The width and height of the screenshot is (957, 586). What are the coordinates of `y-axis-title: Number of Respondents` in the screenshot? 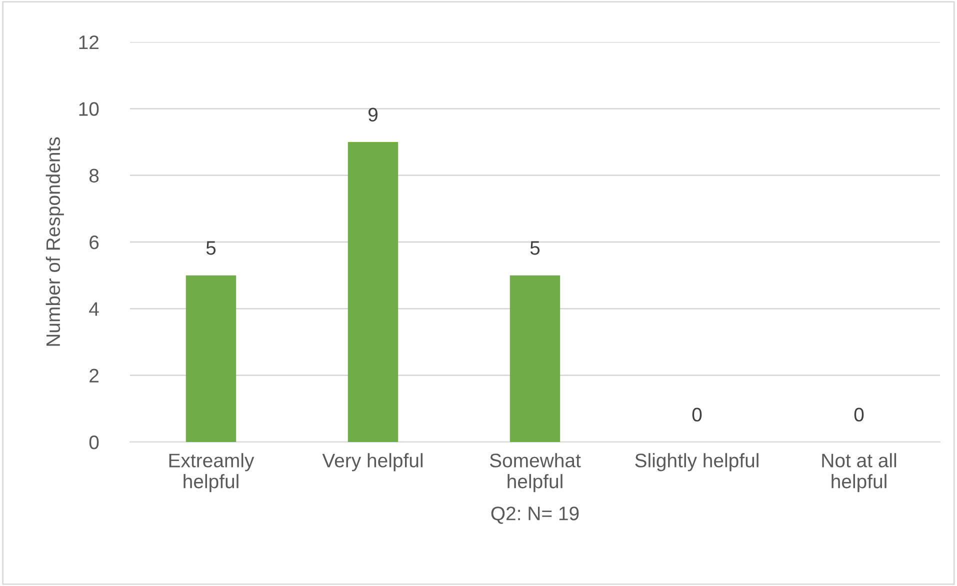 It's located at (55, 241).